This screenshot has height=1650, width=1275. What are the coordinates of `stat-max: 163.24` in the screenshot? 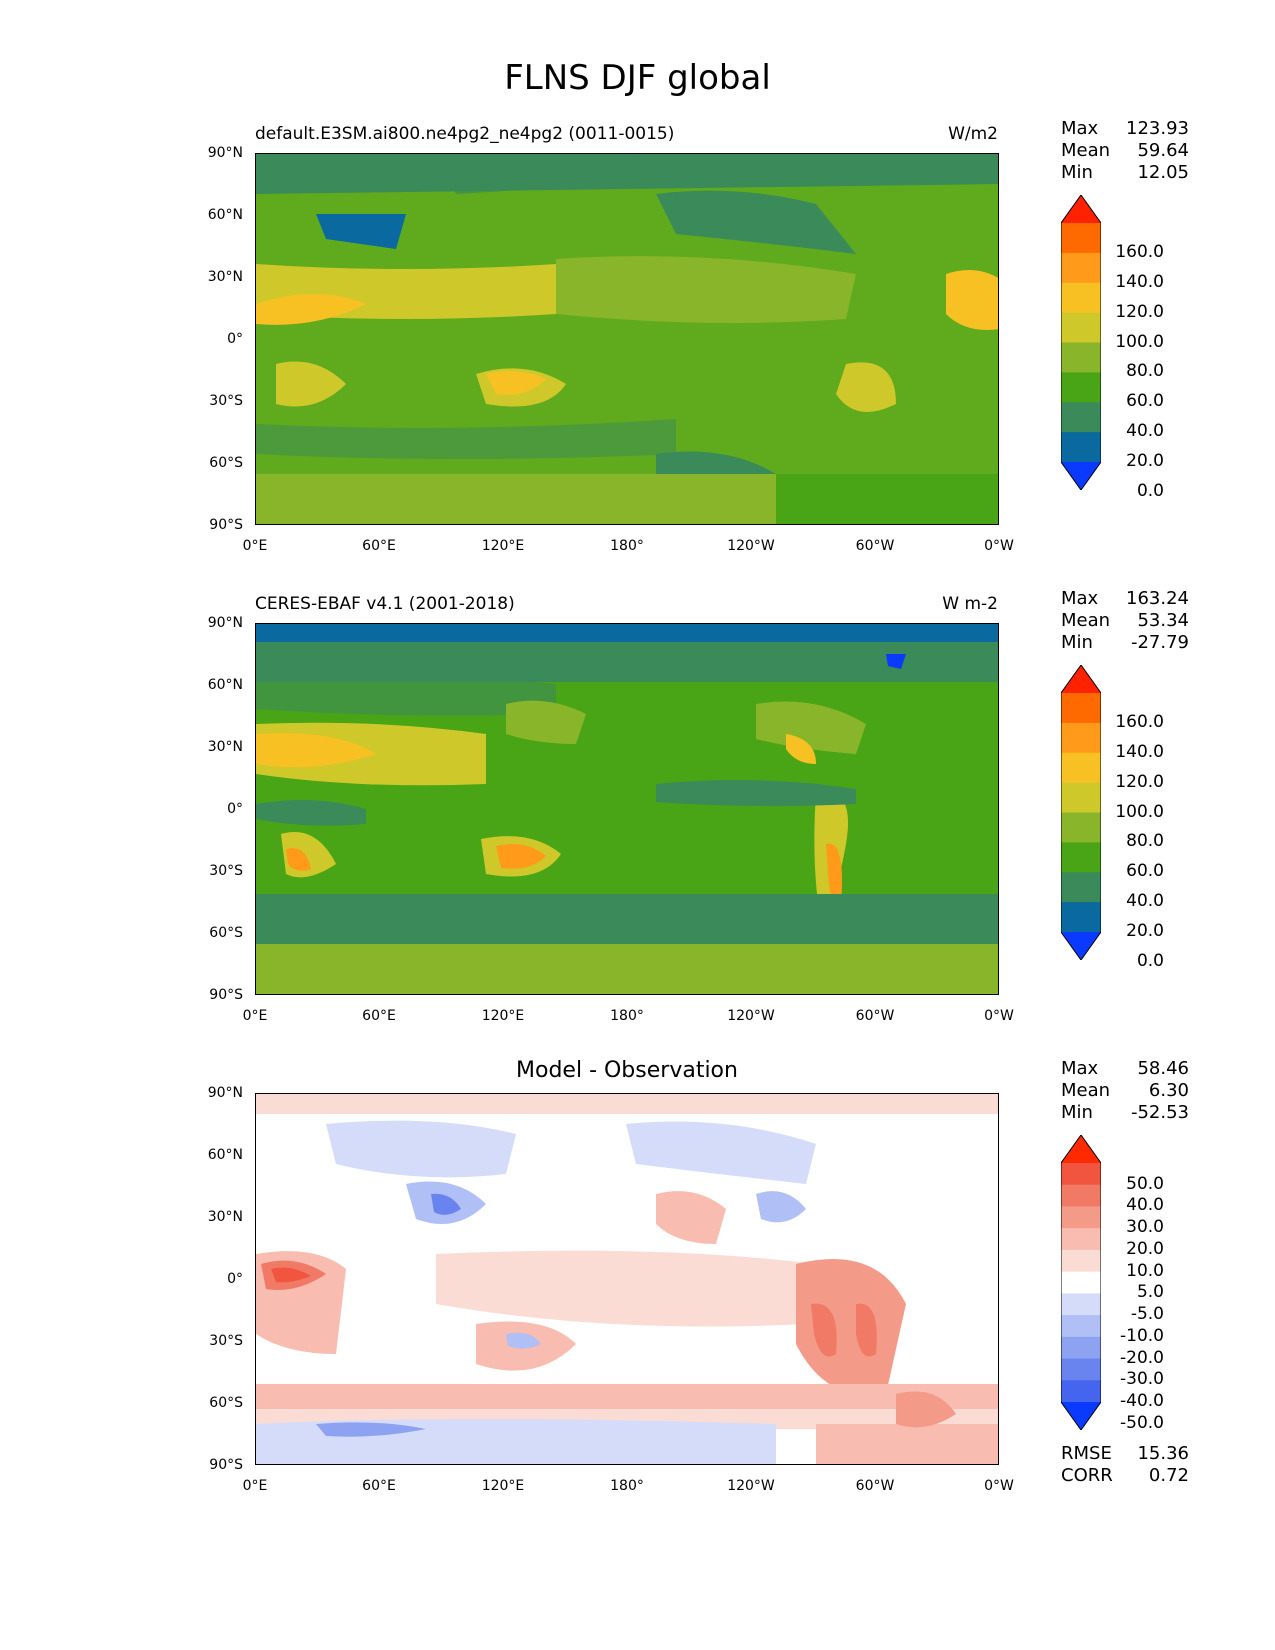 It's located at (1157, 598).